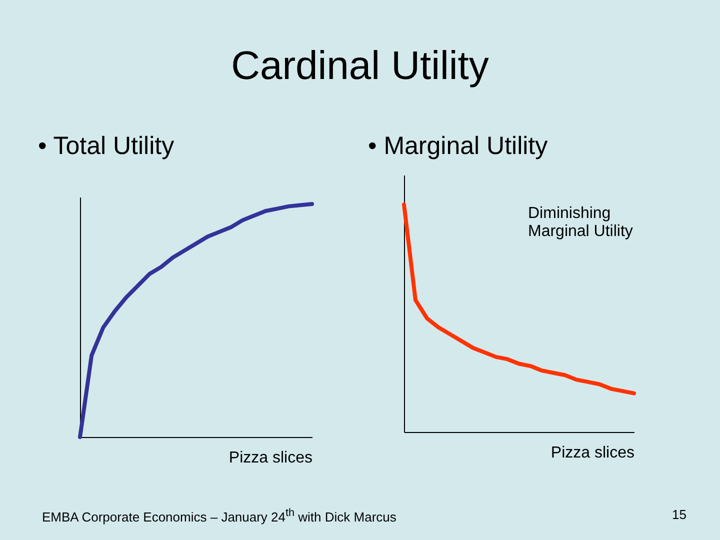 This screenshot has width=720, height=540. What do you see at coordinates (458, 146) in the screenshot?
I see `chart-subtitle: • Marginal Utility` at bounding box center [458, 146].